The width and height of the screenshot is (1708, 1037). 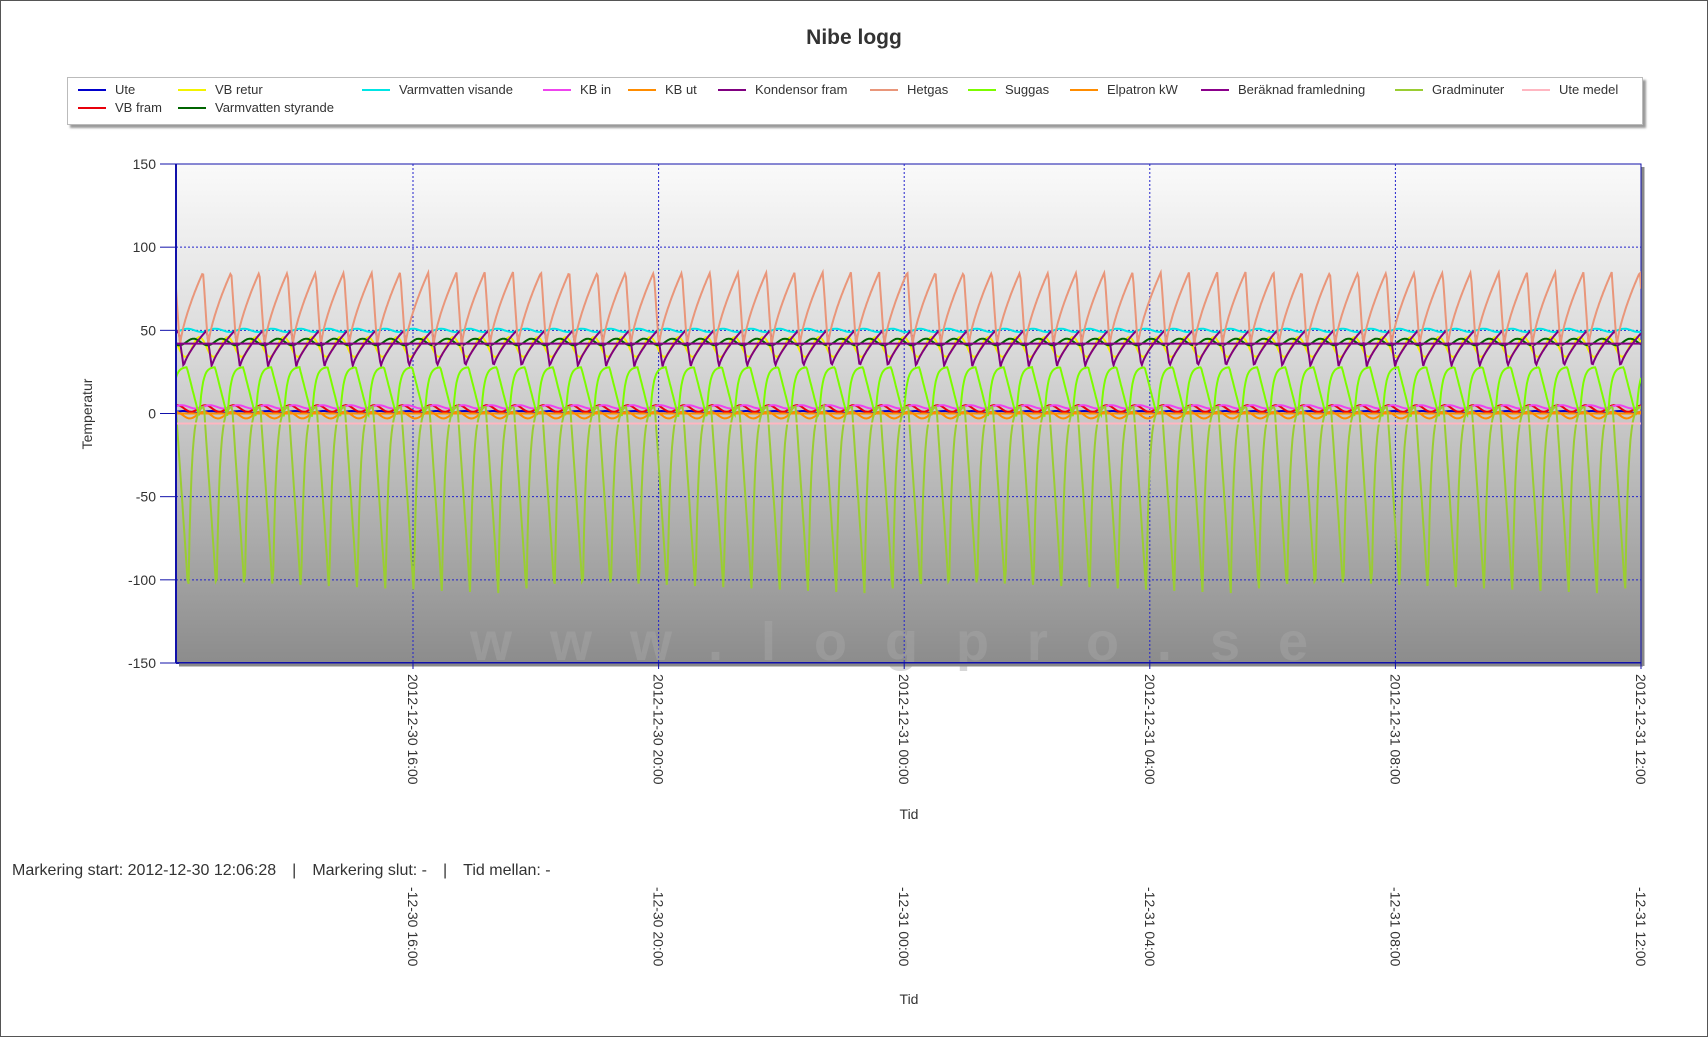 What do you see at coordinates (142, 580) in the screenshot?
I see `y-tick-label: -100` at bounding box center [142, 580].